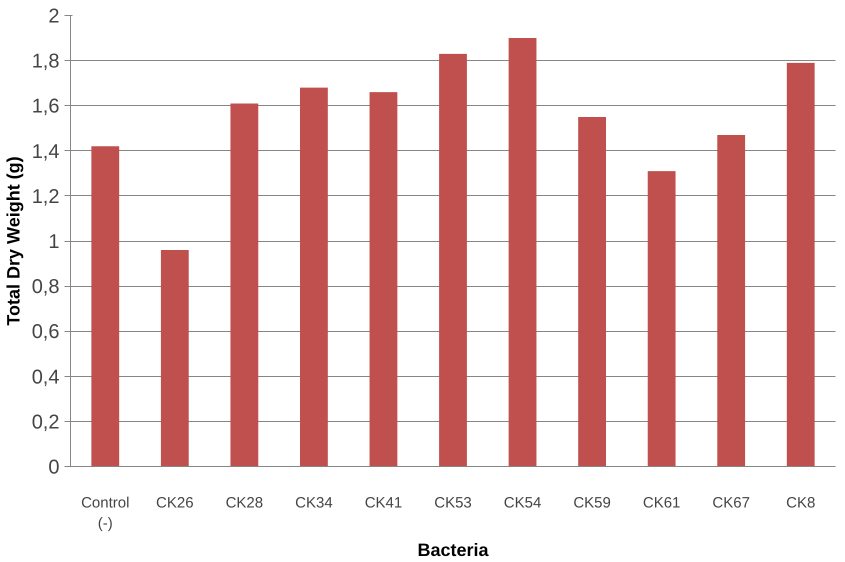 Image resolution: width=845 pixels, height=562 pixels. What do you see at coordinates (46, 332) in the screenshot?
I see `y-tick-label: 0,6` at bounding box center [46, 332].